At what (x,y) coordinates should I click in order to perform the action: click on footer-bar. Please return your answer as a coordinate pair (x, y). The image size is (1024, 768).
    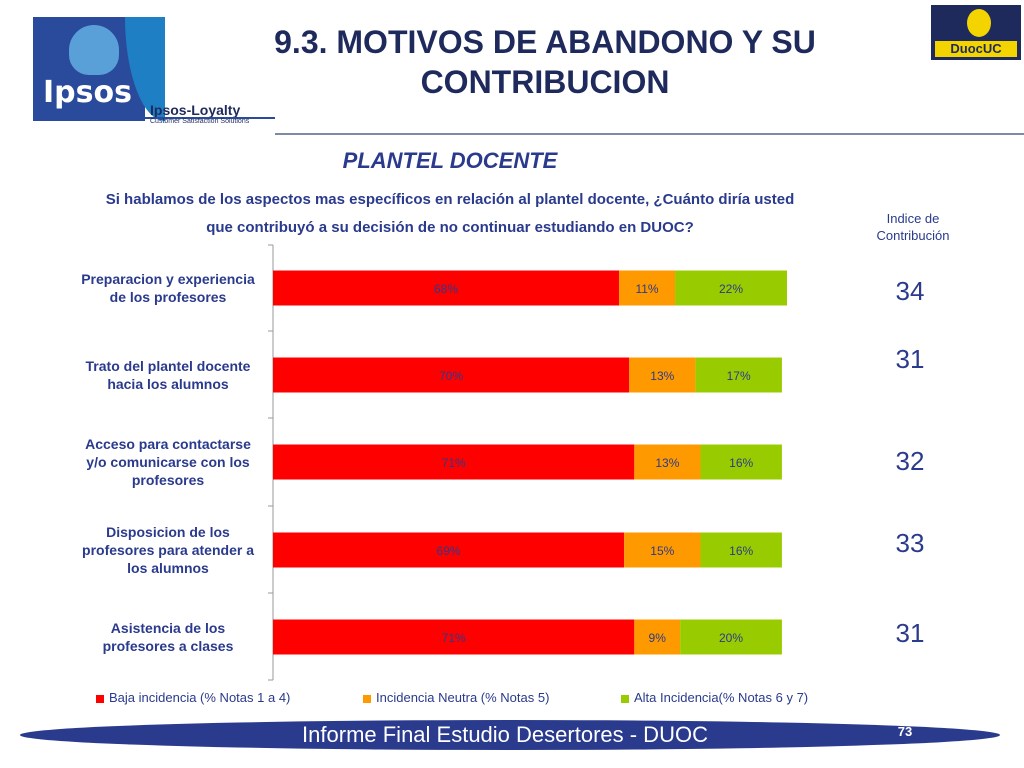
    Looking at the image, I should click on (510, 735).